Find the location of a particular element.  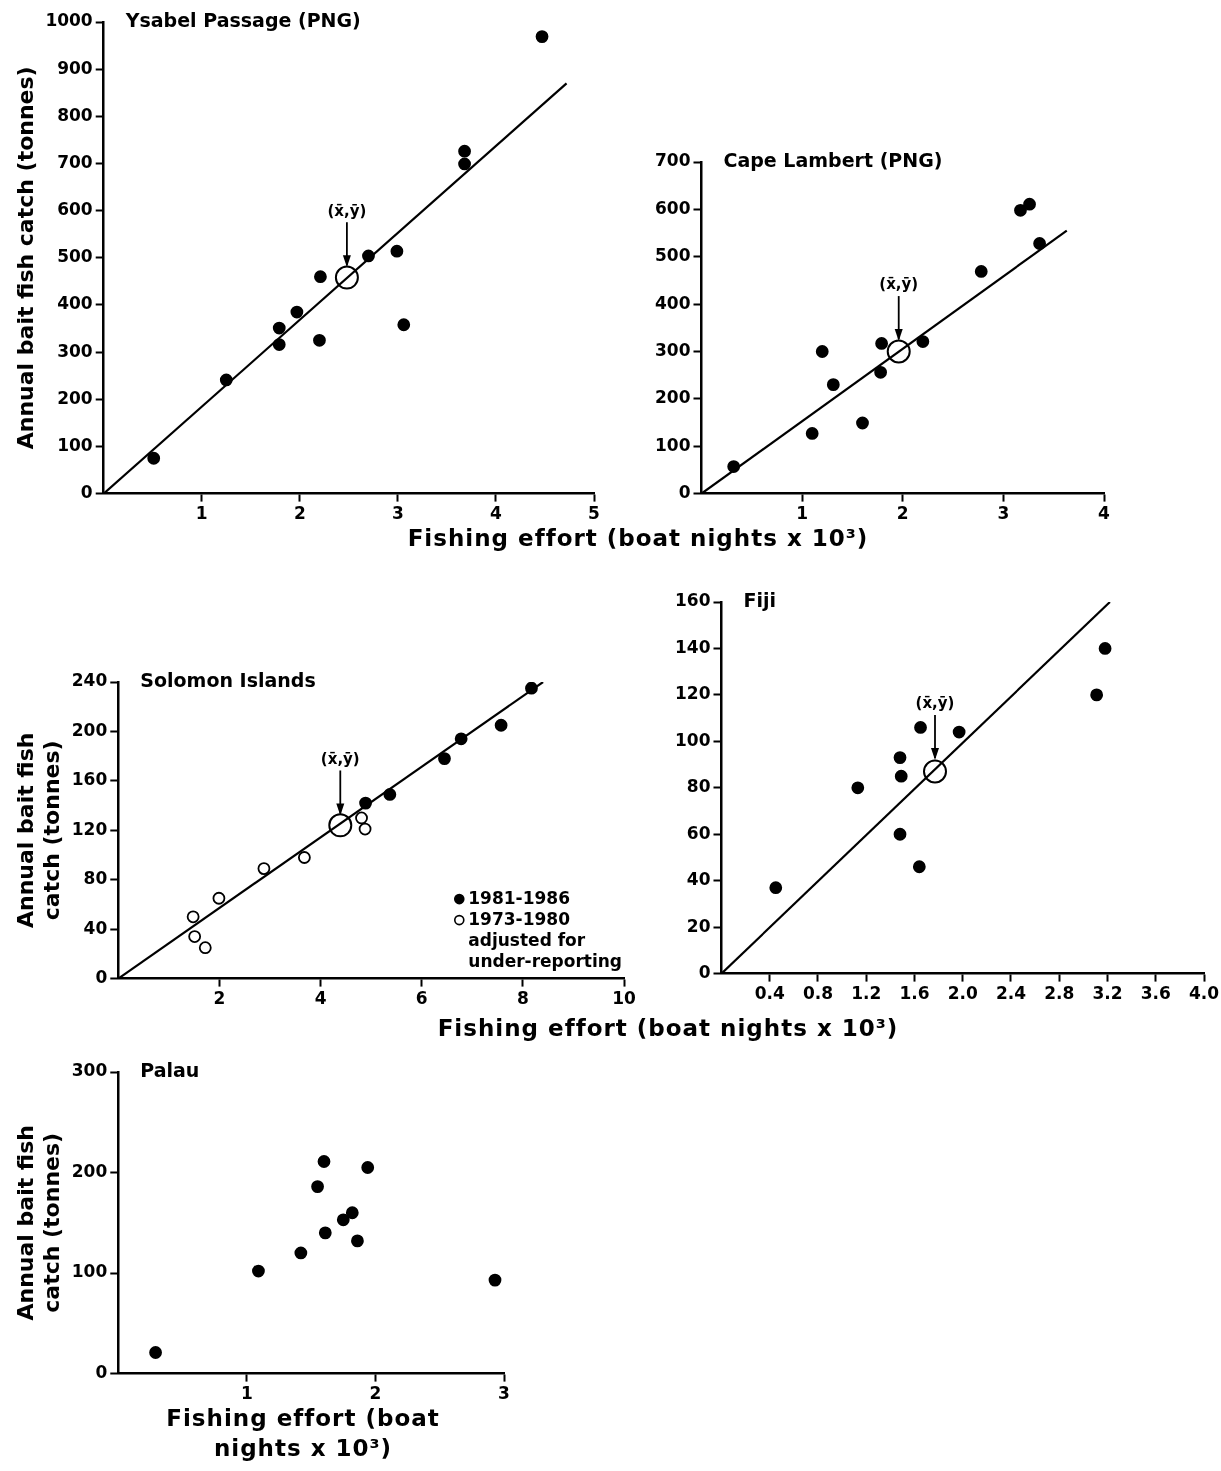

y-tick-label: 20 is located at coordinates (698, 925).